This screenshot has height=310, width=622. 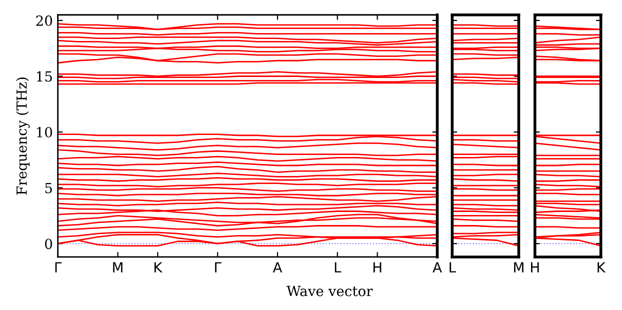 I want to click on y-tick-label: 15, so click(x=44, y=76).